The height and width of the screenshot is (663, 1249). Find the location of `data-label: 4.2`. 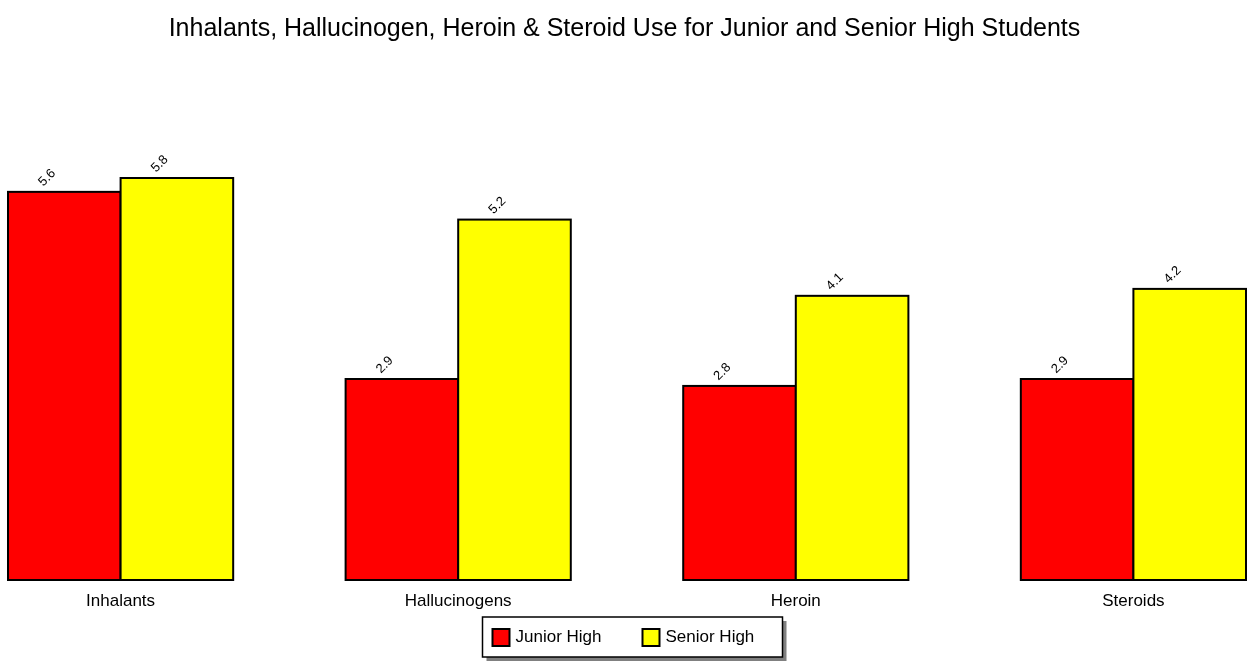

data-label: 4.2 is located at coordinates (1172, 274).